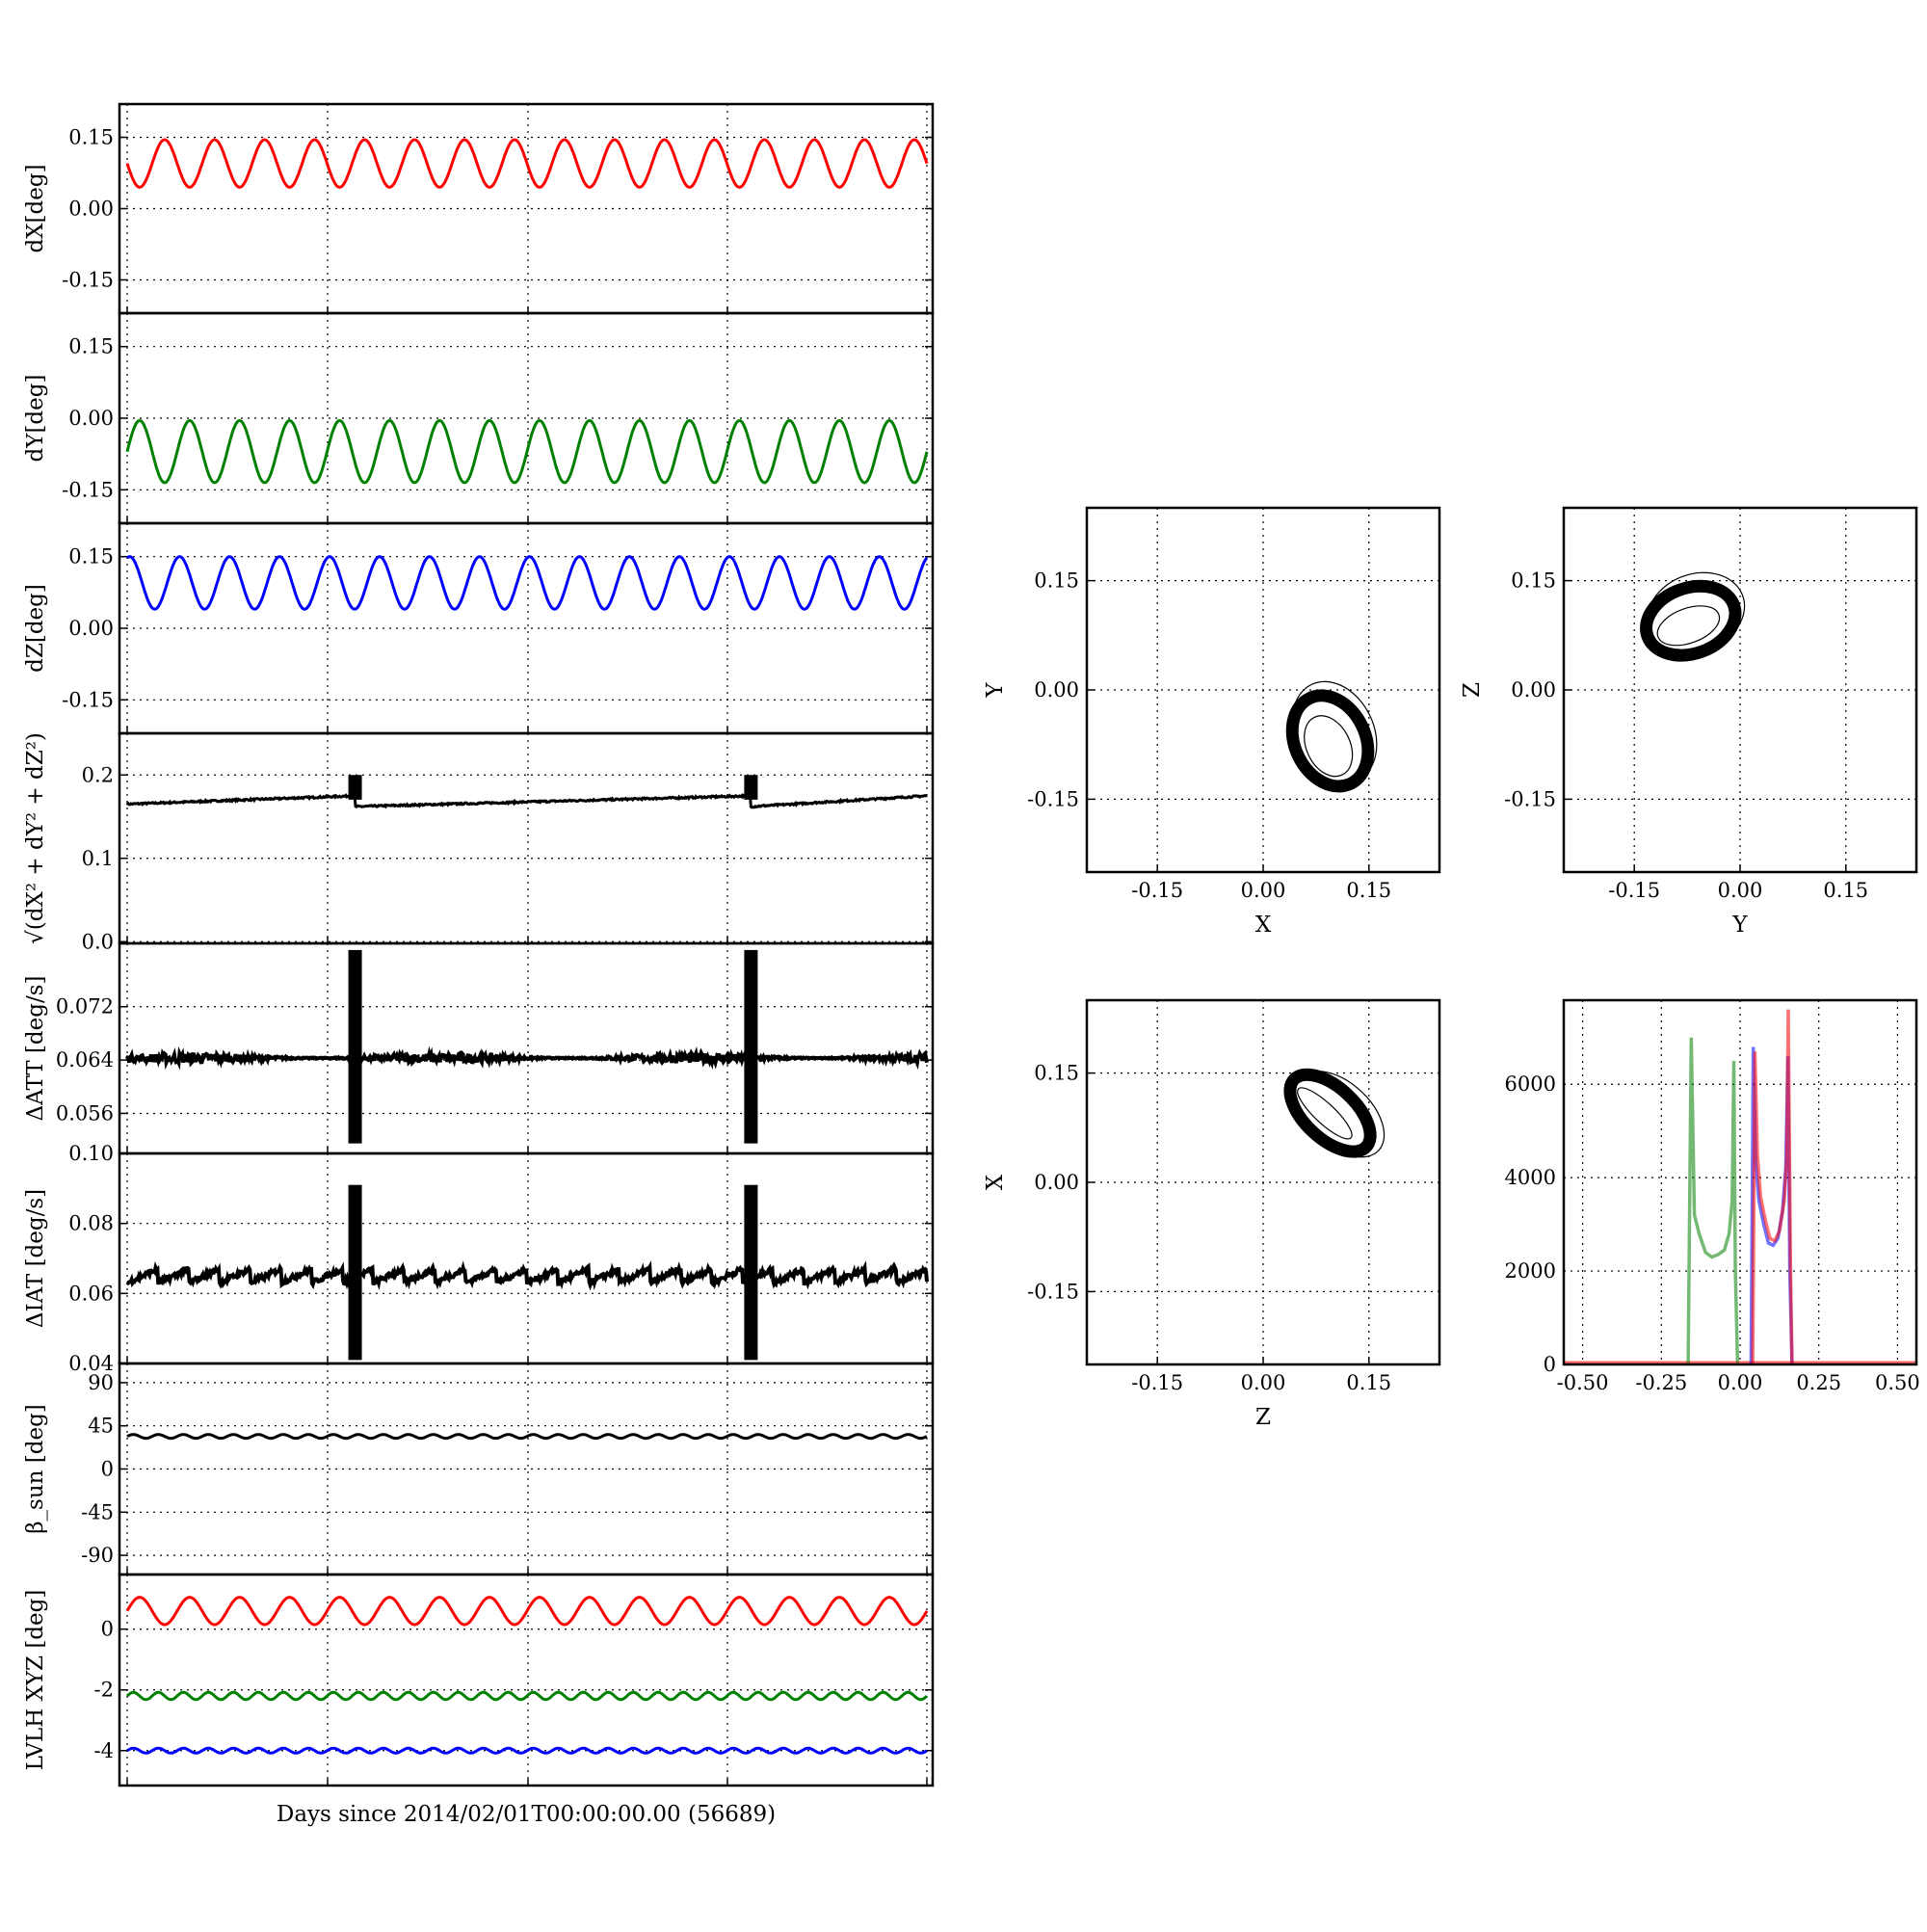 This screenshot has height=1932, width=1927. I want to click on ytick-label-YZ-1: 0.00, so click(1533, 689).